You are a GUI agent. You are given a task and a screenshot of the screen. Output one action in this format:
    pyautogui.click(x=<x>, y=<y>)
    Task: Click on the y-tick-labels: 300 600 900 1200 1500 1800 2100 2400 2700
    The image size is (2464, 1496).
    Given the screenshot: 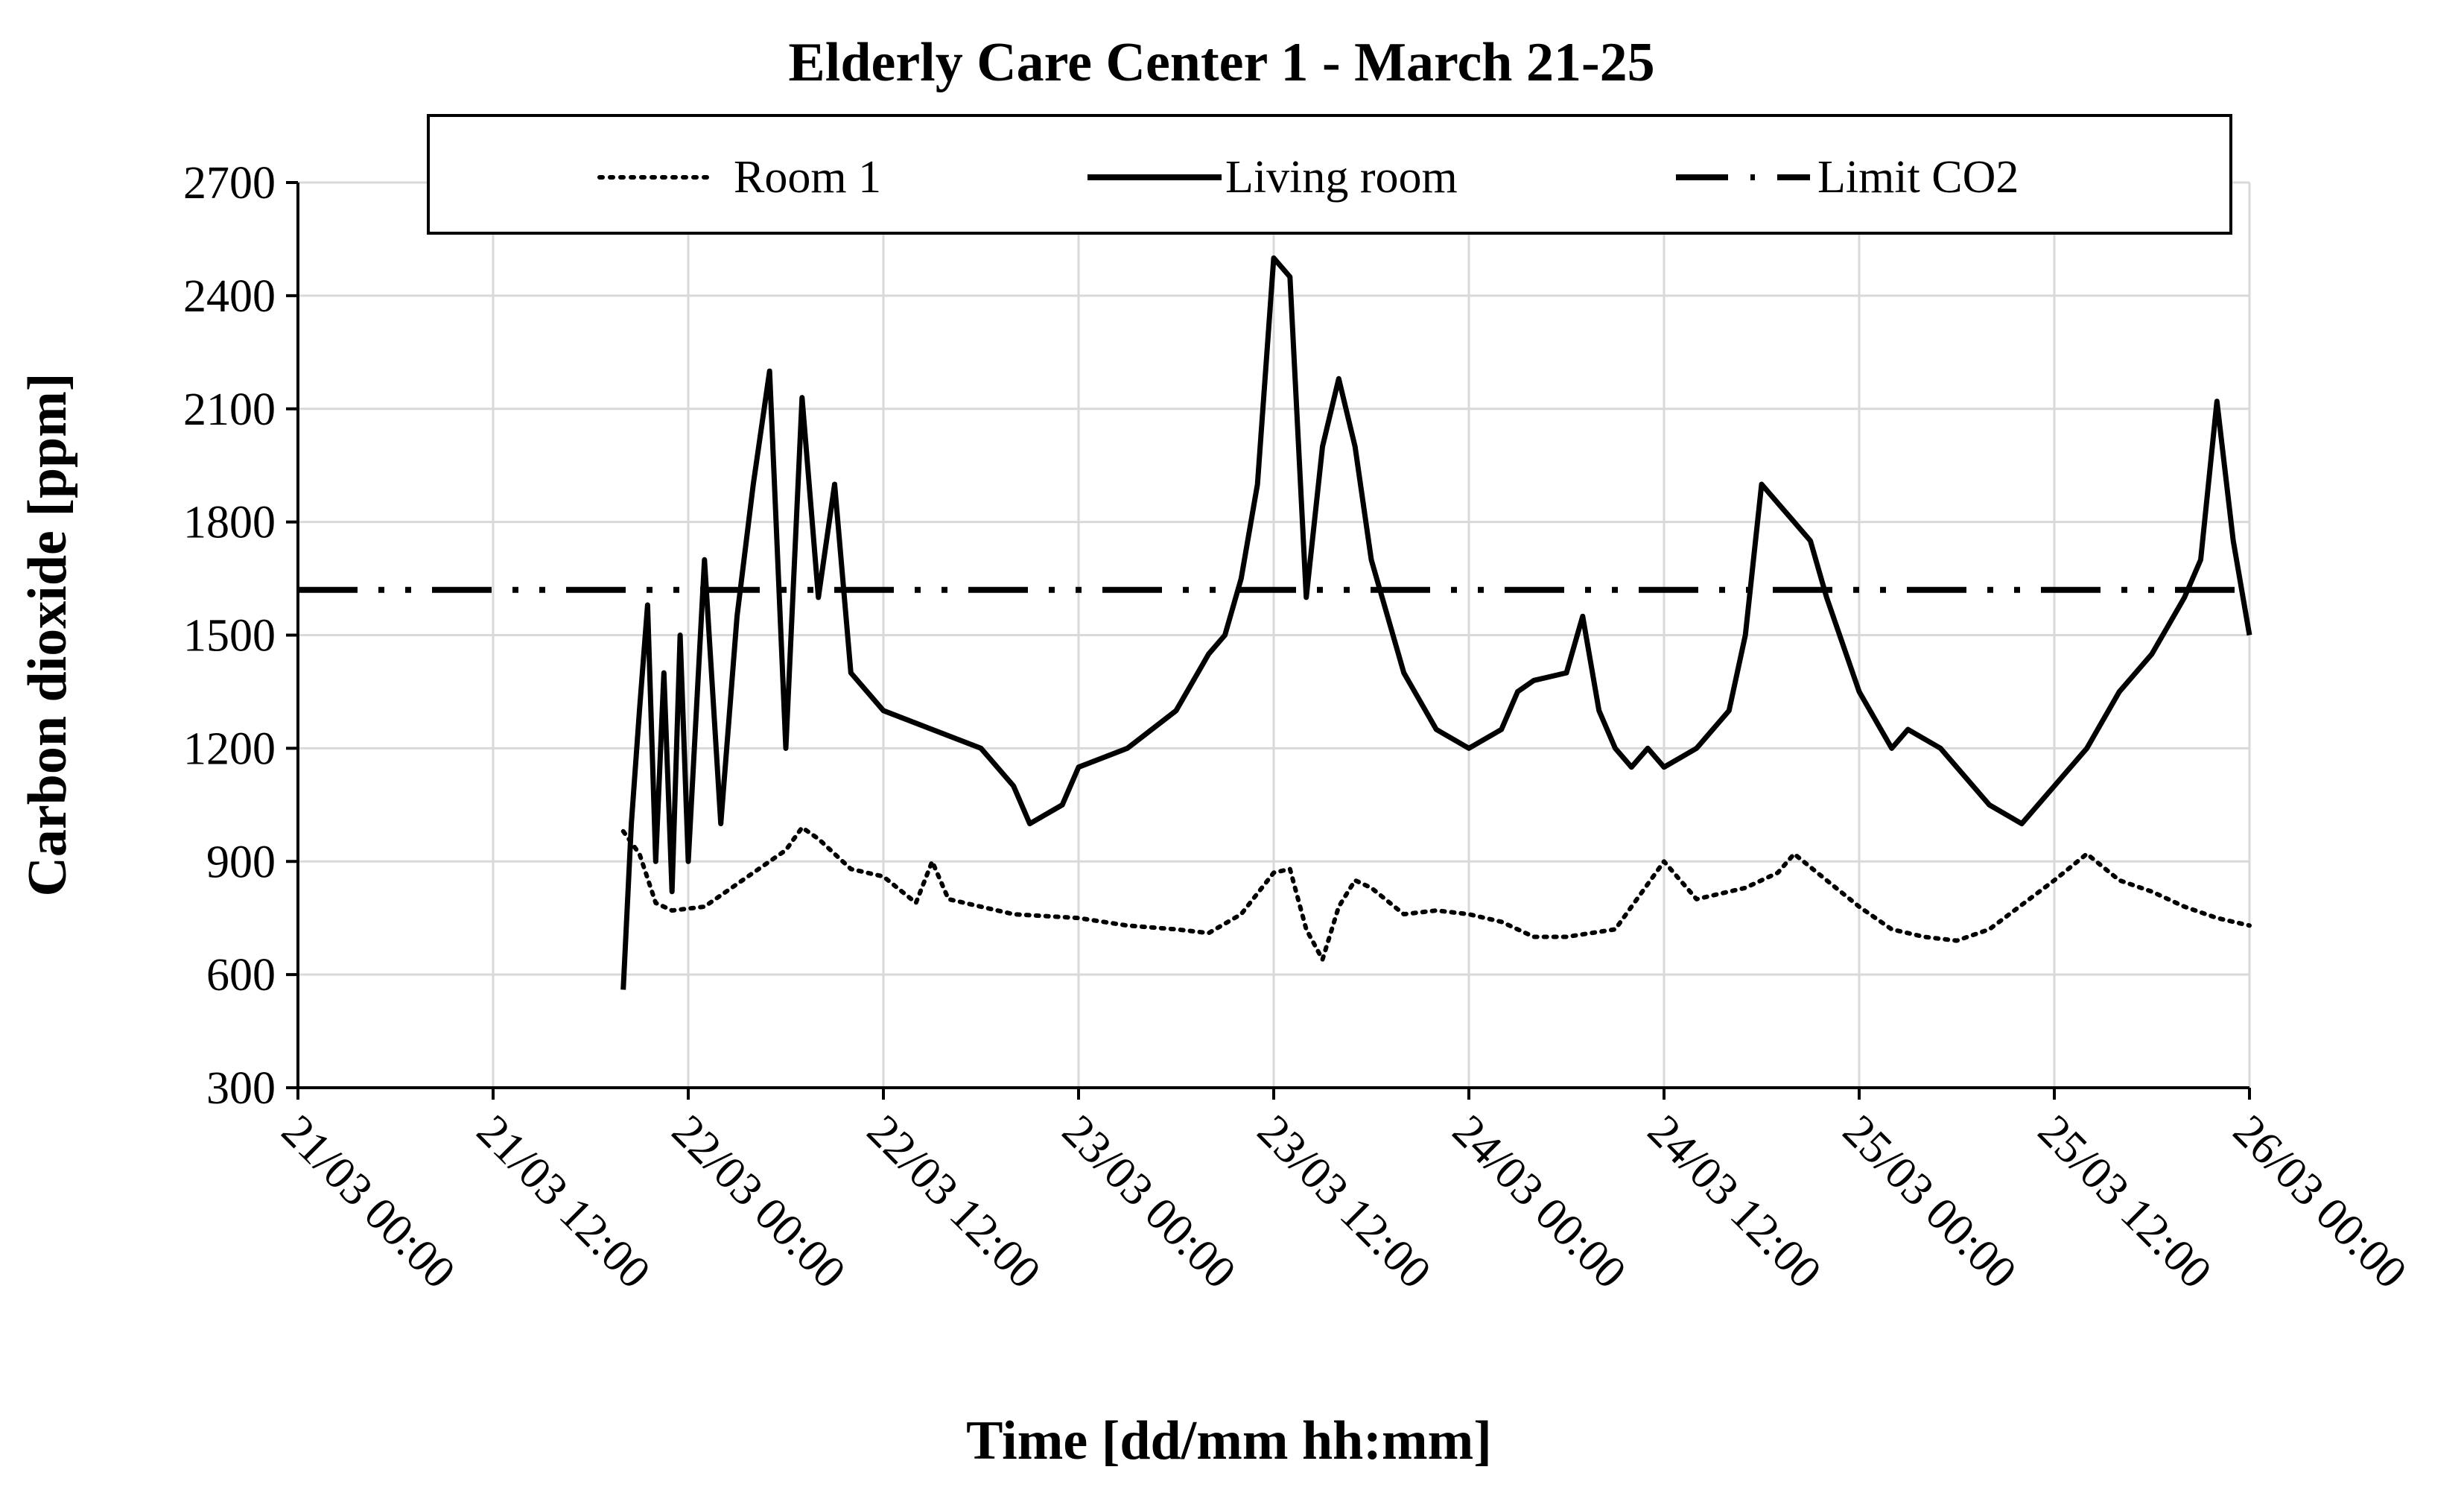 What is the action you would take?
    pyautogui.click(x=240, y=636)
    